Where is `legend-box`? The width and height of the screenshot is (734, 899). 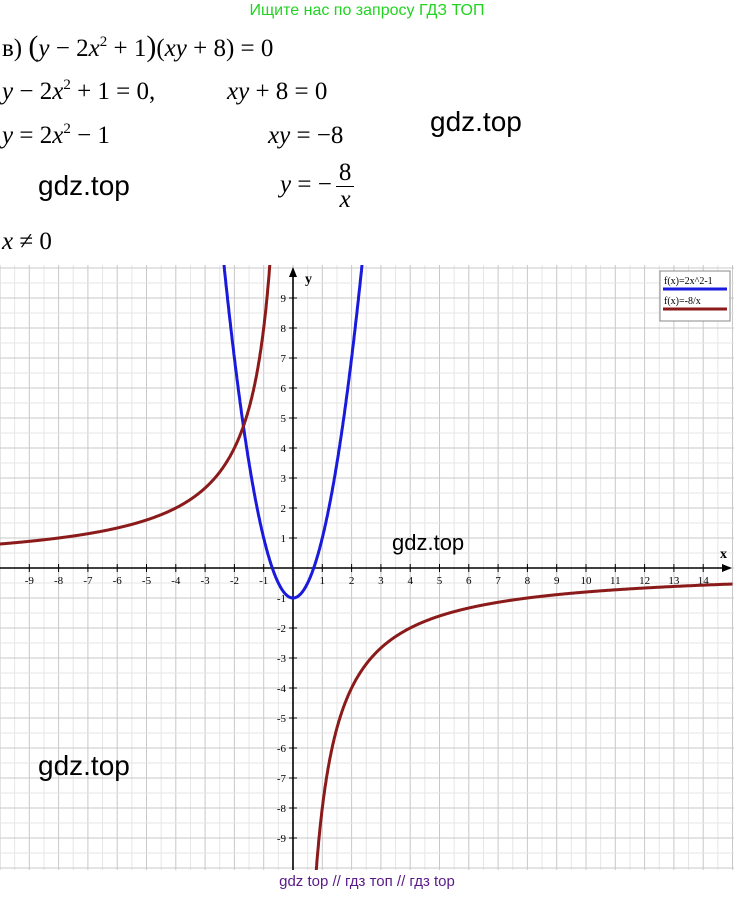 legend-box is located at coordinates (695, 296).